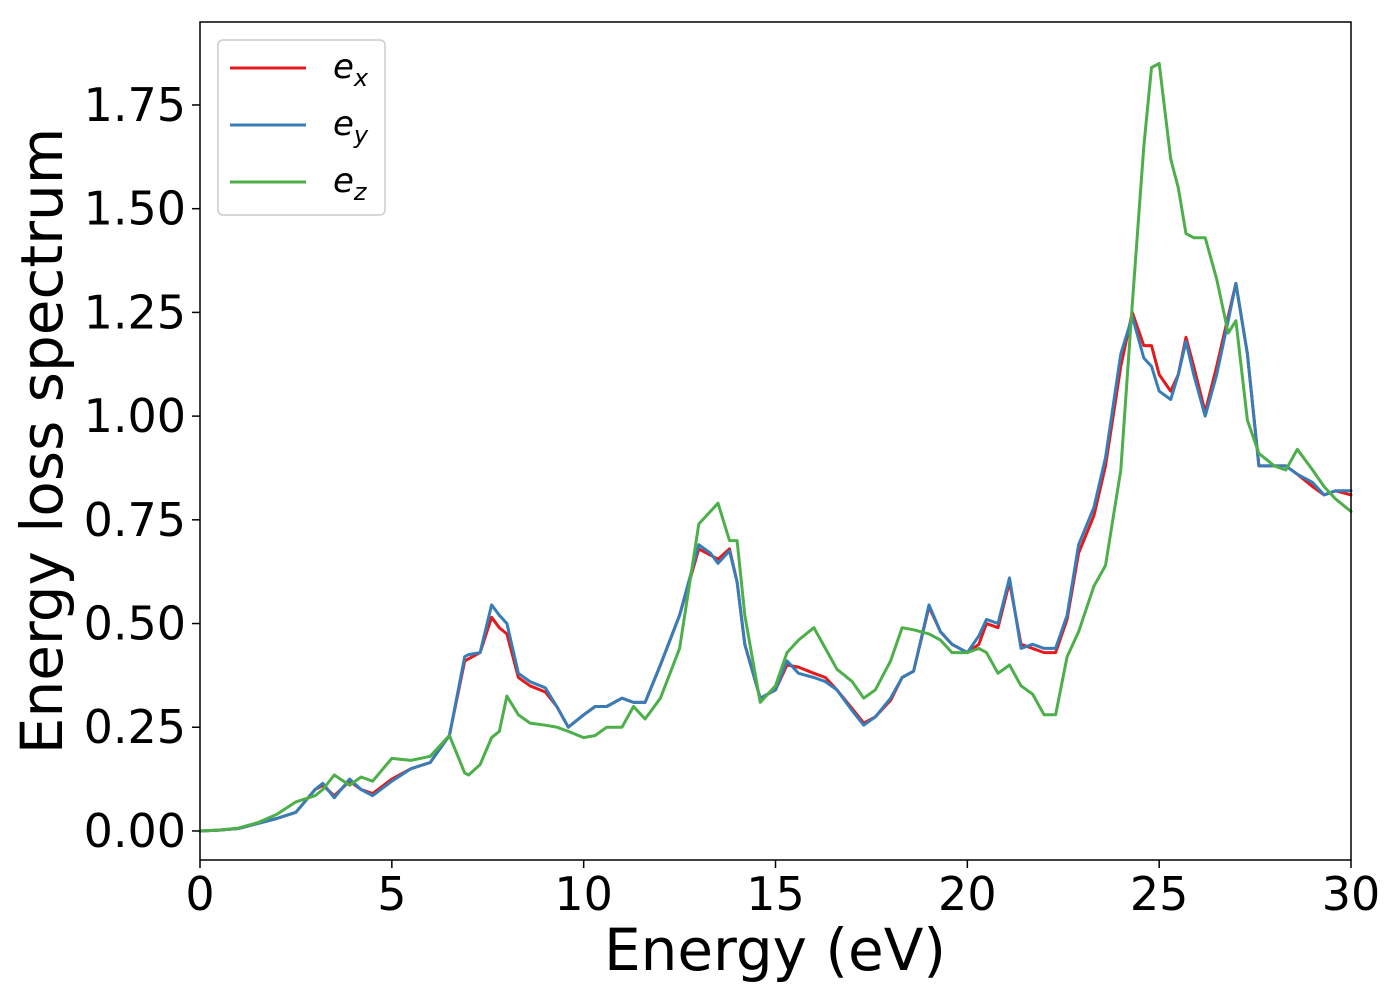 The height and width of the screenshot is (1000, 1400). What do you see at coordinates (351, 69) in the screenshot?
I see `legend-label-x: ex` at bounding box center [351, 69].